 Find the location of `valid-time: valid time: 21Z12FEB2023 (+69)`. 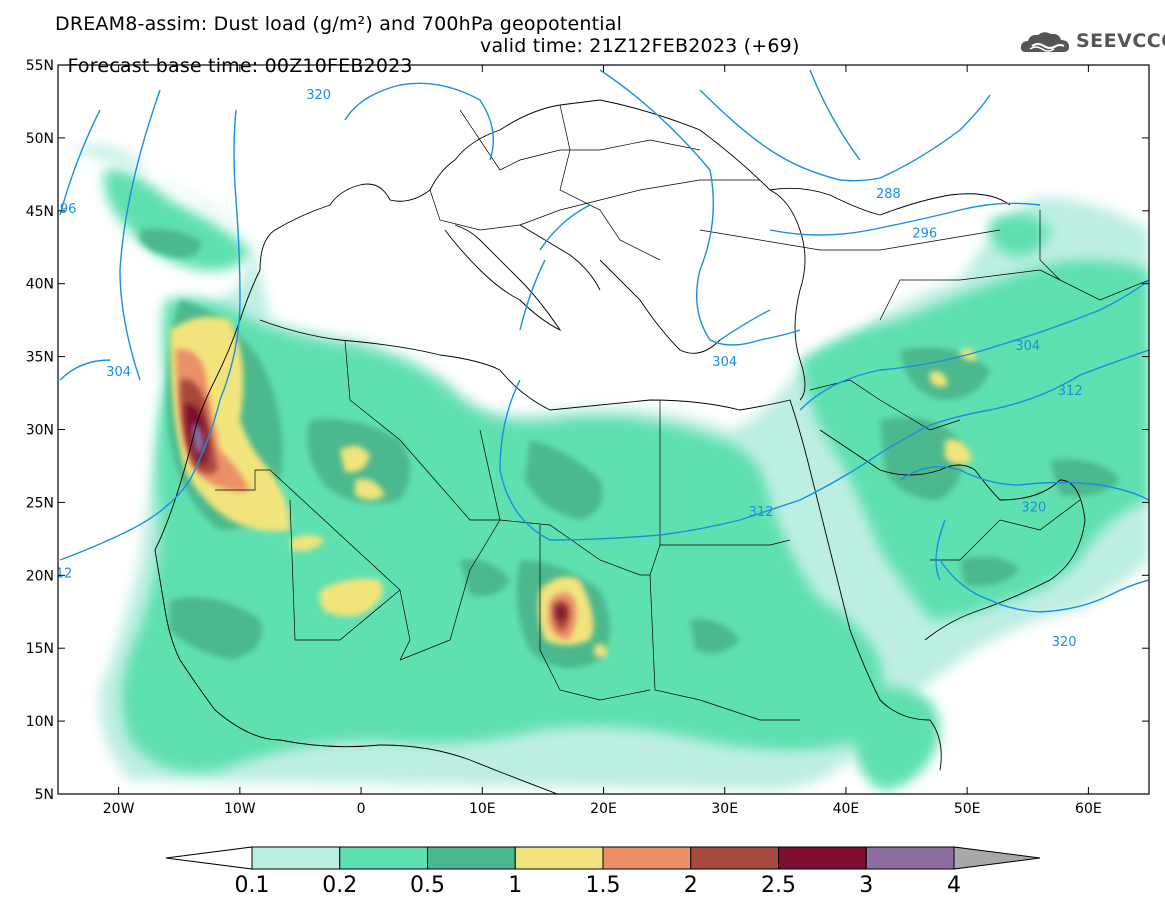

valid-time: valid time: 21Z12FEB2023 (+69) is located at coordinates (640, 46).